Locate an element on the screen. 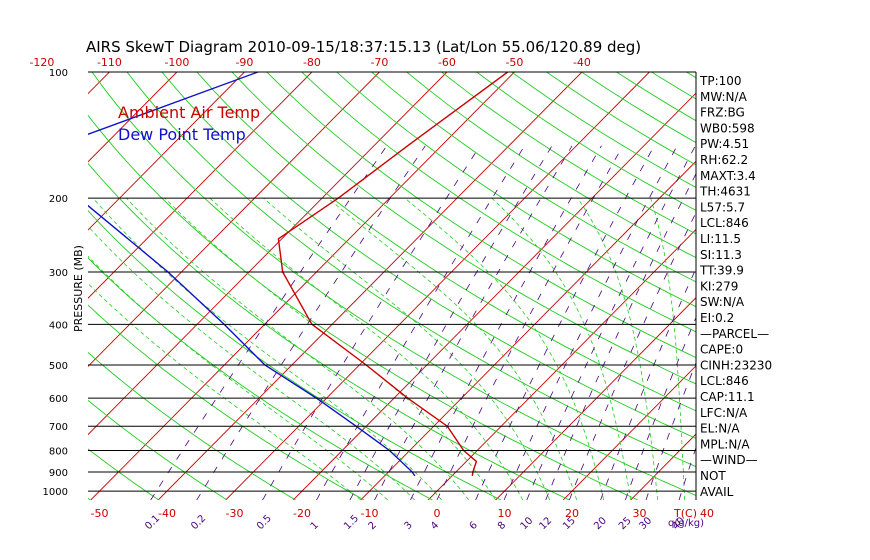  index-entry: AVAIL is located at coordinates (717, 492).